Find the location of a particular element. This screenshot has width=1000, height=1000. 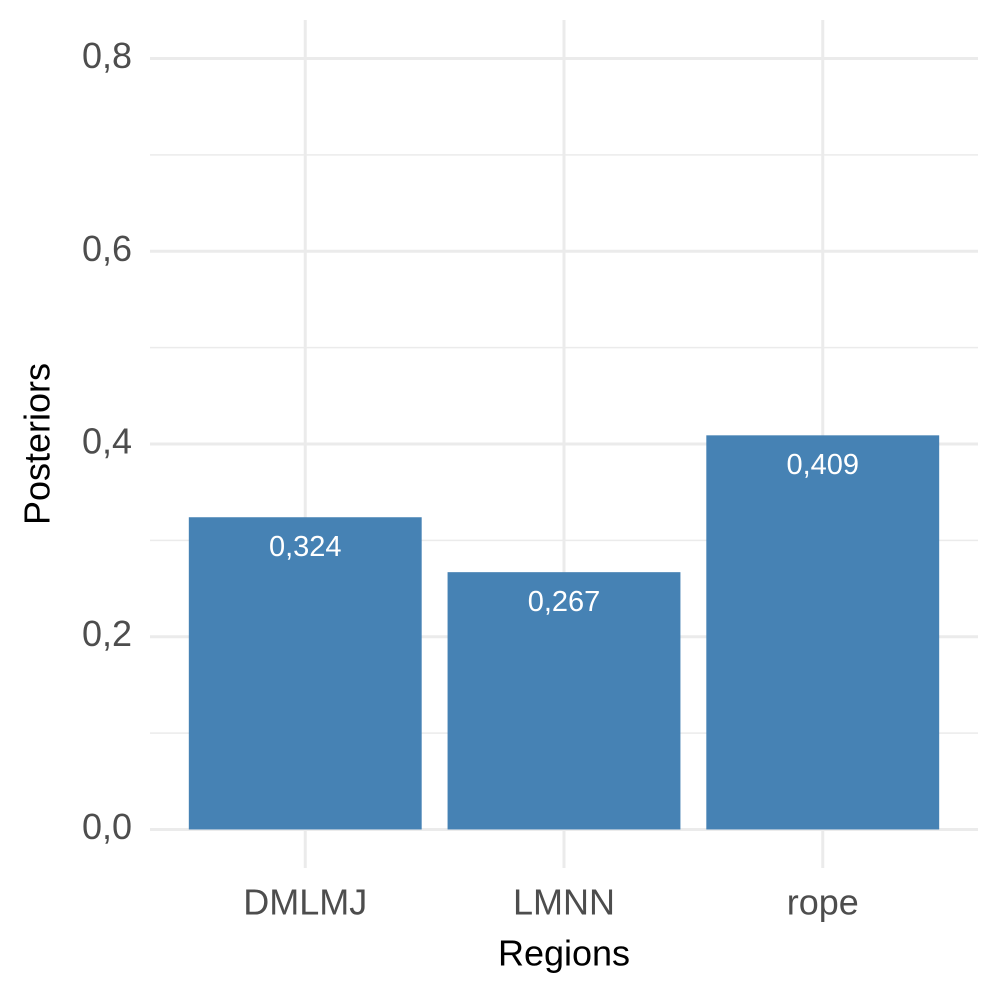

y-tick-label: 0,6 is located at coordinates (107, 248).